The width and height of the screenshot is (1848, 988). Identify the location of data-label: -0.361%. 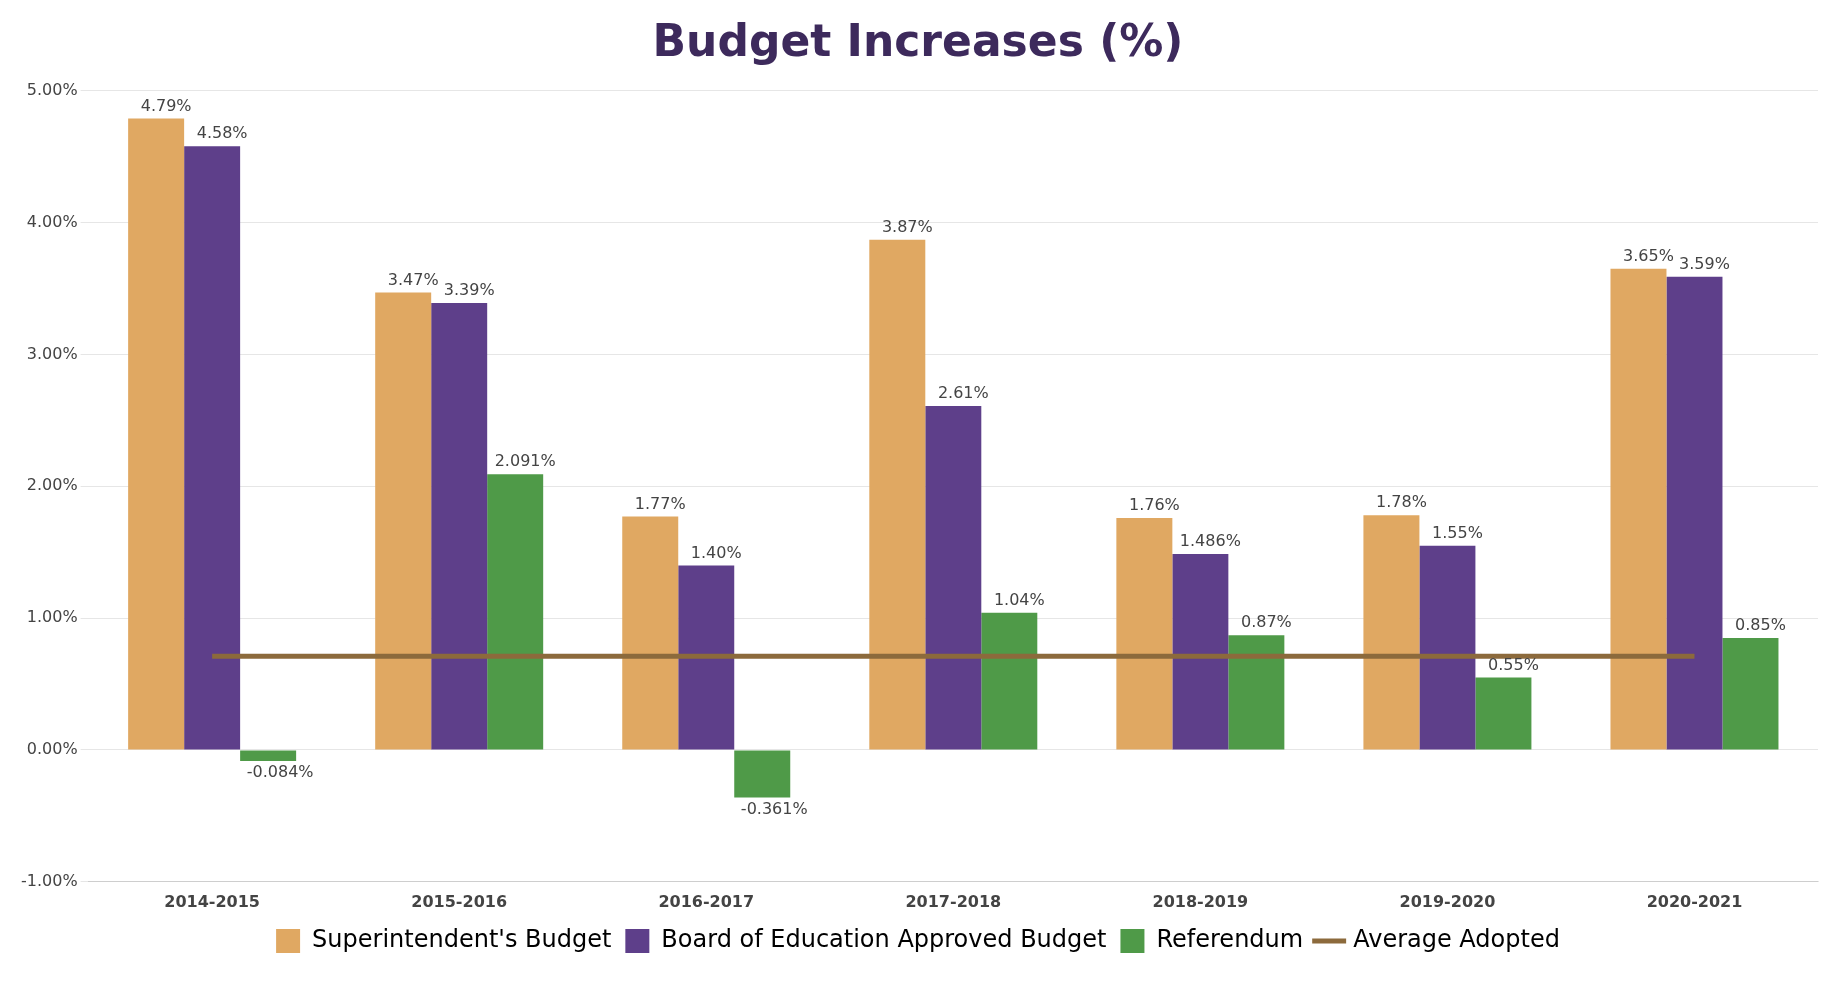
(774, 808).